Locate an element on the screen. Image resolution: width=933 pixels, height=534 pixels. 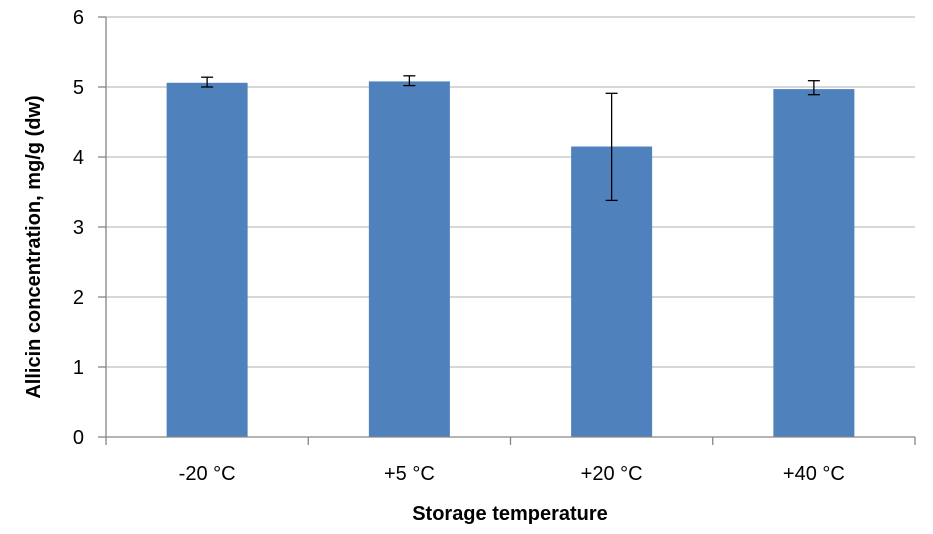
y-tick-label: 6 is located at coordinates (78, 18).